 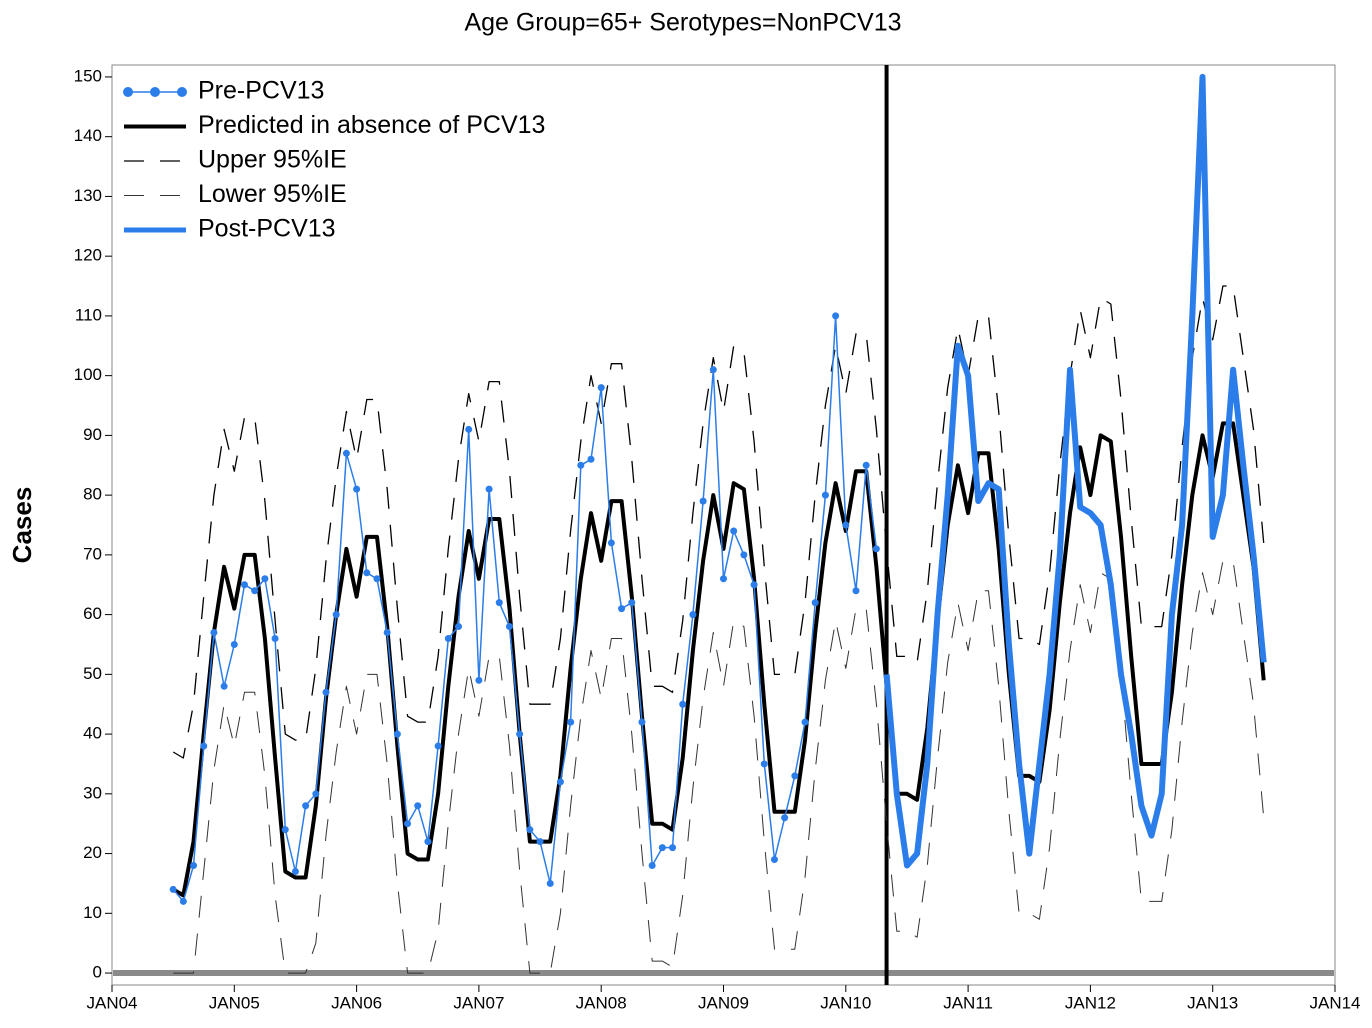 What do you see at coordinates (261, 91) in the screenshot?
I see `legend-label: Pre-PCV13` at bounding box center [261, 91].